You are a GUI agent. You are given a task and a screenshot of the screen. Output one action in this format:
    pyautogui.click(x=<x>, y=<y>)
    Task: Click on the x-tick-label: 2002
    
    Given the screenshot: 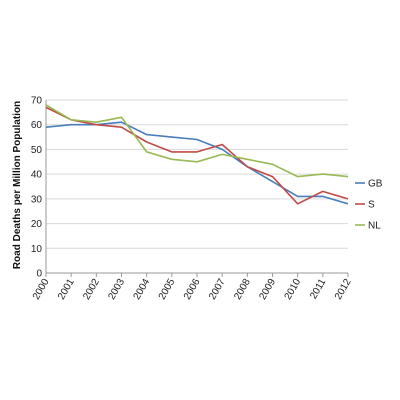 What is the action you would take?
    pyautogui.click(x=91, y=289)
    